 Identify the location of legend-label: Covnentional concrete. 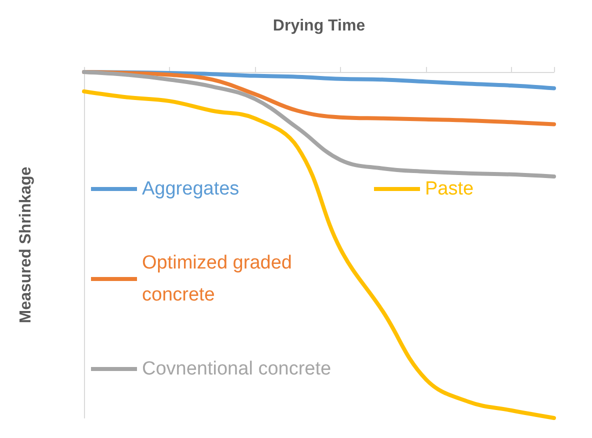
(237, 369).